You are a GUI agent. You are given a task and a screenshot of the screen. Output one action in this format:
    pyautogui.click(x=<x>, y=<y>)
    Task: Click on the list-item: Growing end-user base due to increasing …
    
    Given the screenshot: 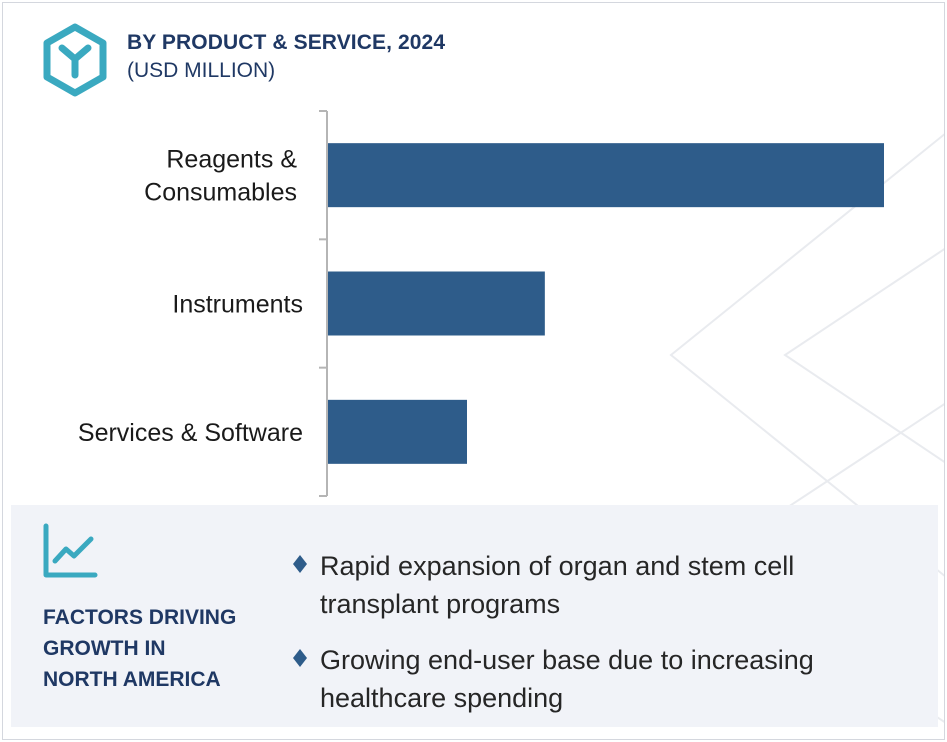 What is the action you would take?
    pyautogui.click(x=603, y=679)
    